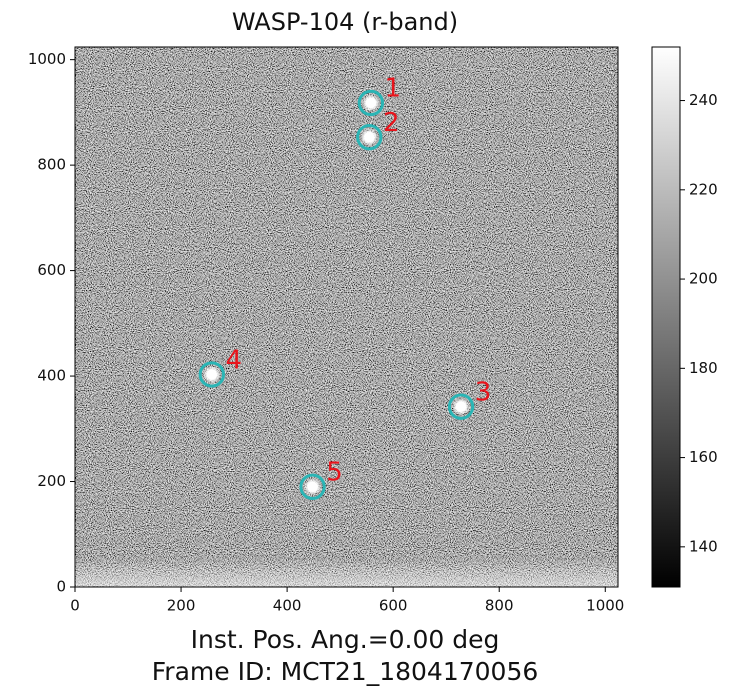 The height and width of the screenshot is (695, 734). I want to click on x-tick-label: 800, so click(499, 606).